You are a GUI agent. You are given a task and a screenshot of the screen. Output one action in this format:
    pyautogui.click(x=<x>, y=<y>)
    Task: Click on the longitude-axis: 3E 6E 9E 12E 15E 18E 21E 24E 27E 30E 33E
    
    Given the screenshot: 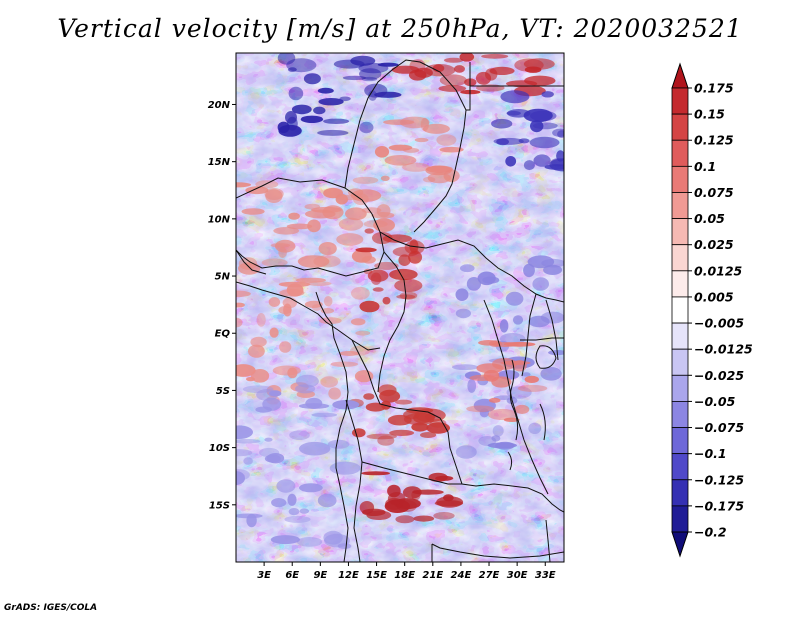 What is the action you would take?
    pyautogui.click(x=406, y=571)
    